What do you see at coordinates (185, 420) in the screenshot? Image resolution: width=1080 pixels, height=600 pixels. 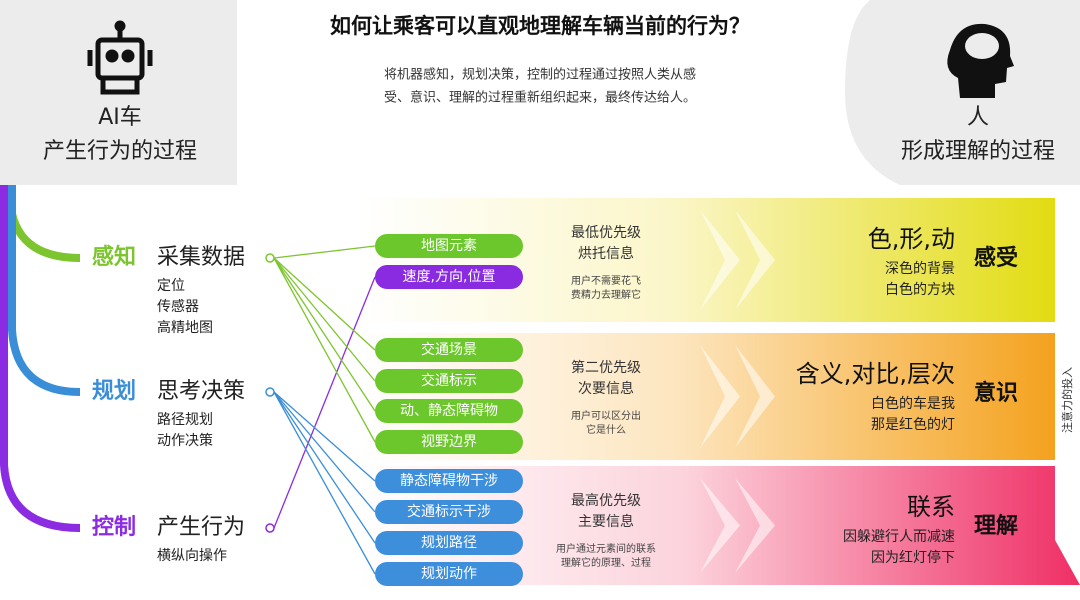 I see `stage-item: 路径规划` at bounding box center [185, 420].